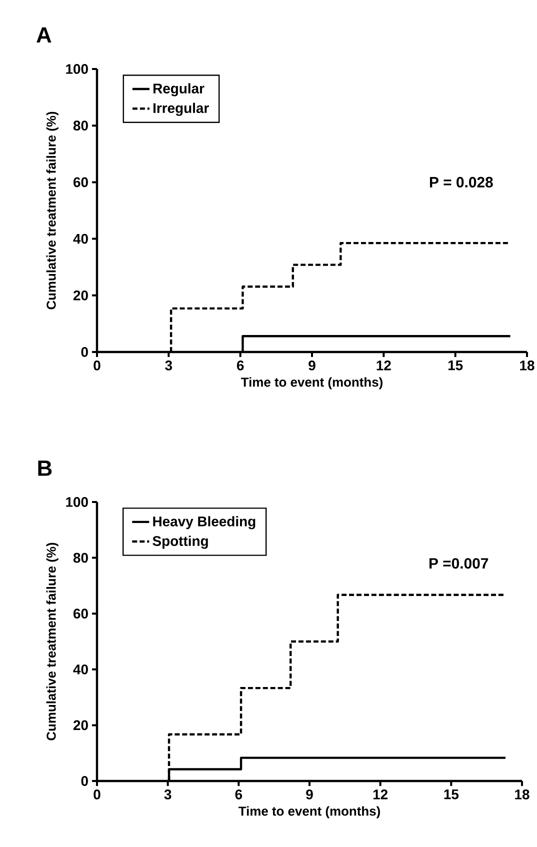 The width and height of the screenshot is (537, 847). I want to click on chart-title: A, so click(44, 35).